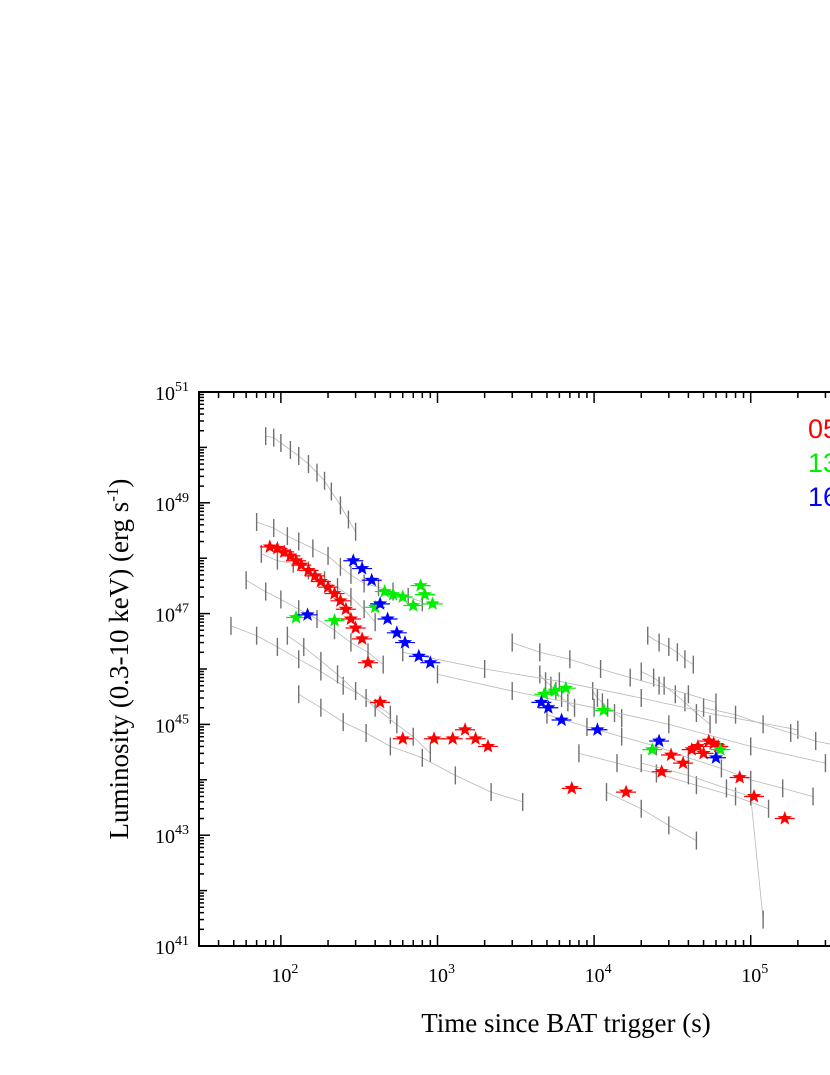 The width and height of the screenshot is (830, 1075). I want to click on tick-label: 10², so click(284, 974).